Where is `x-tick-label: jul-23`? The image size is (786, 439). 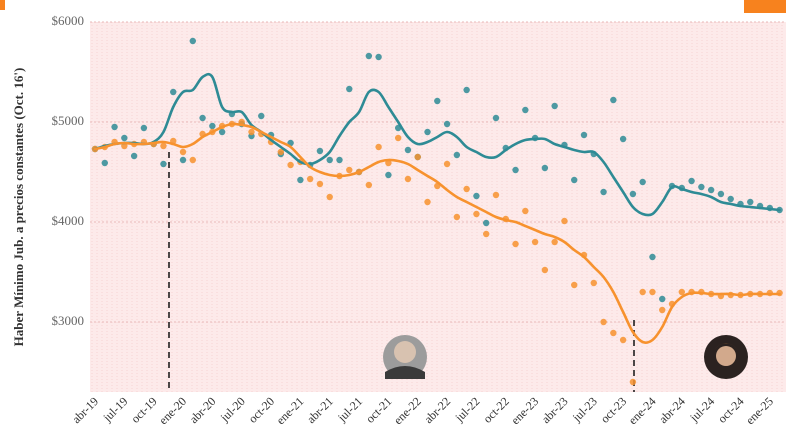
x-tick-label: jul-23 is located at coordinates (584, 409).